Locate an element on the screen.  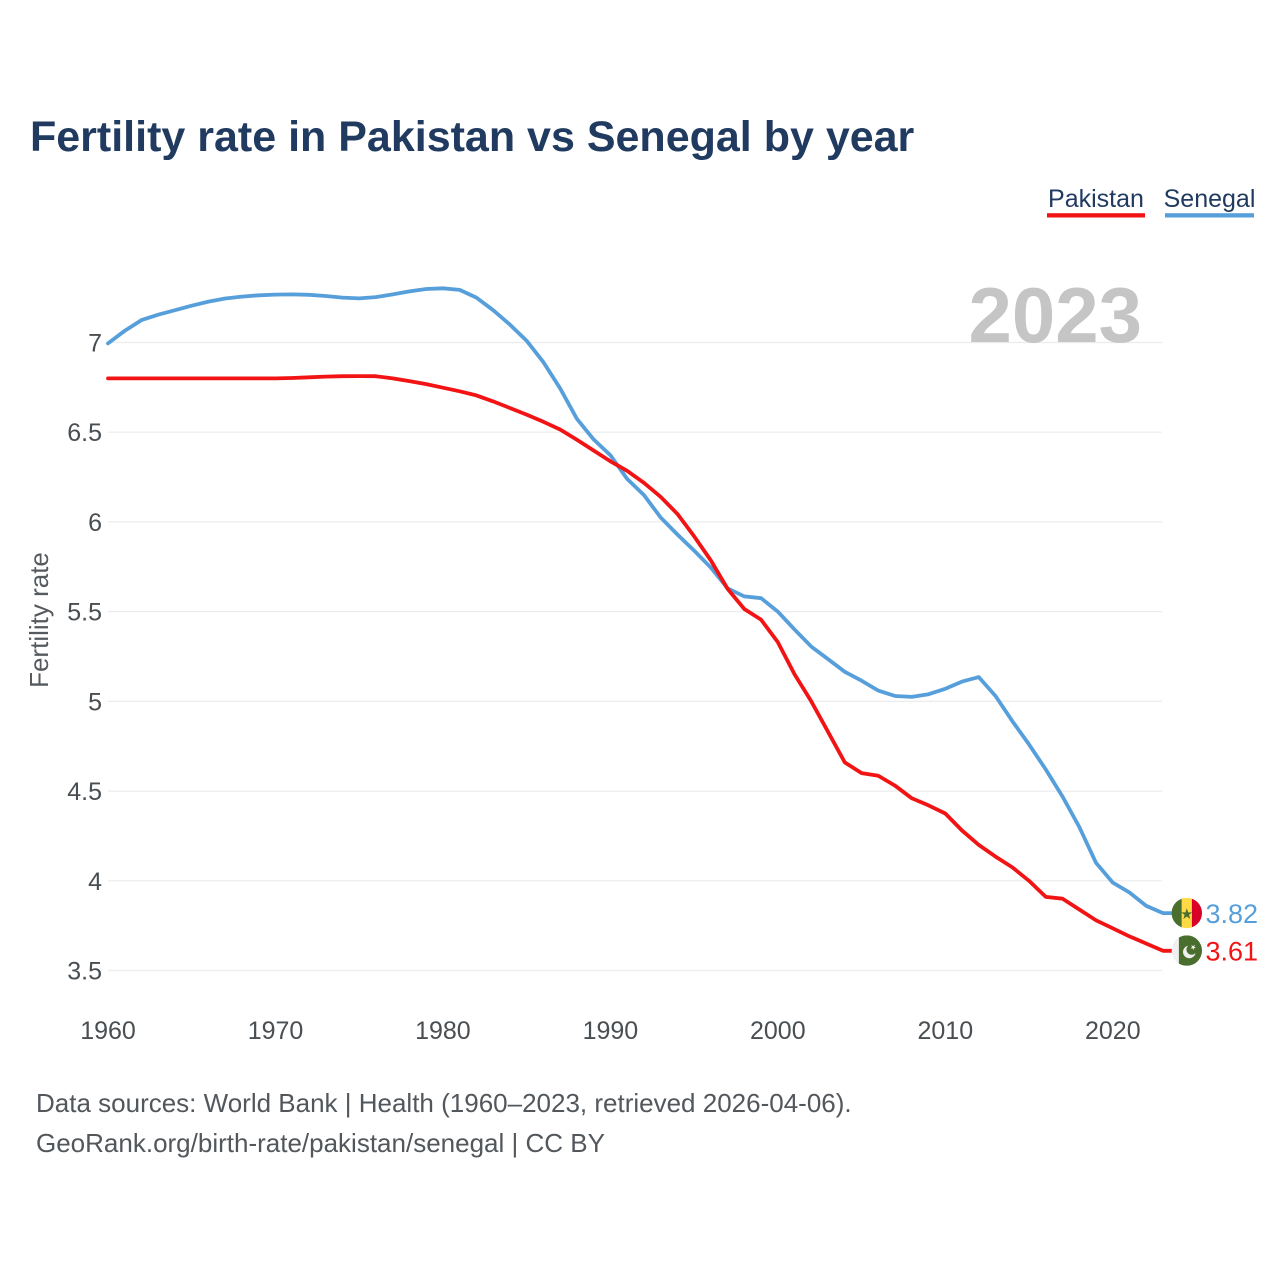
svg-text: Senegal is located at coordinates (1210, 199).